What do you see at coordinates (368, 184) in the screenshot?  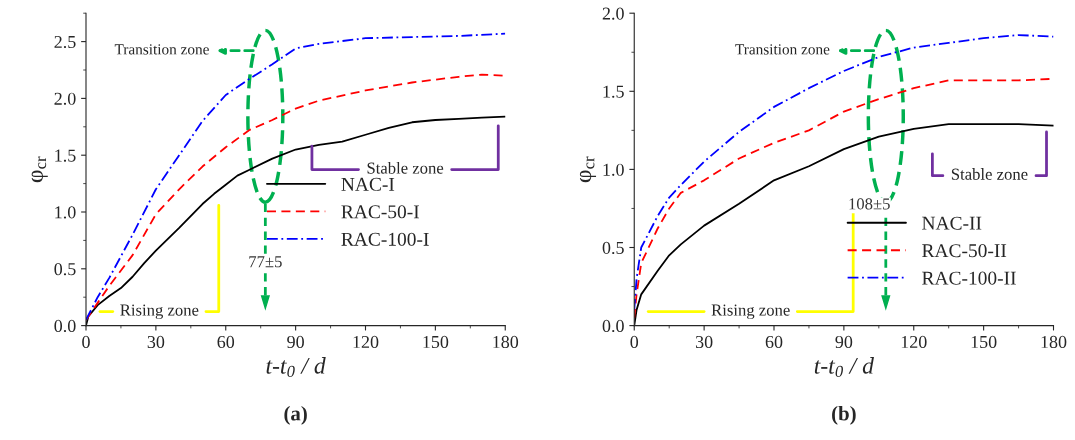 I see `legend-label: NAC-I` at bounding box center [368, 184].